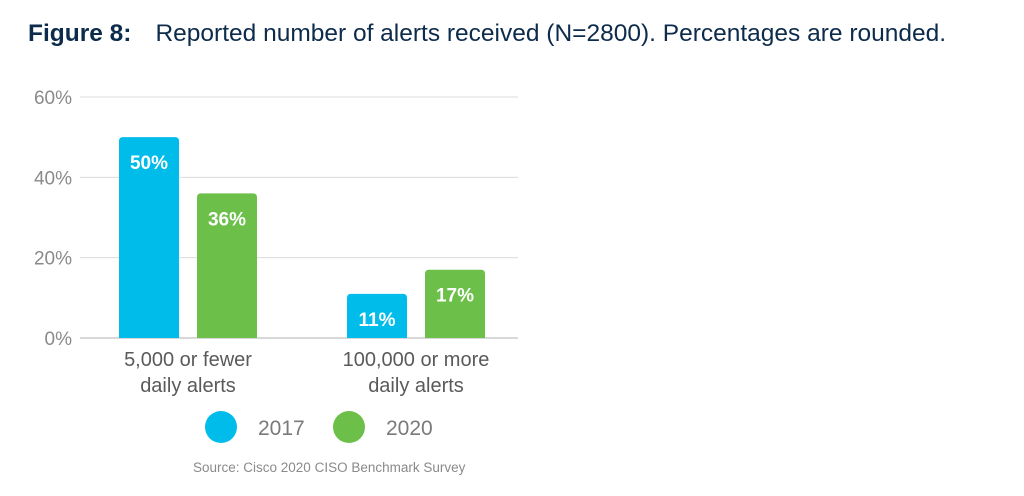  I want to click on legend-swatch-2020, so click(349, 427).